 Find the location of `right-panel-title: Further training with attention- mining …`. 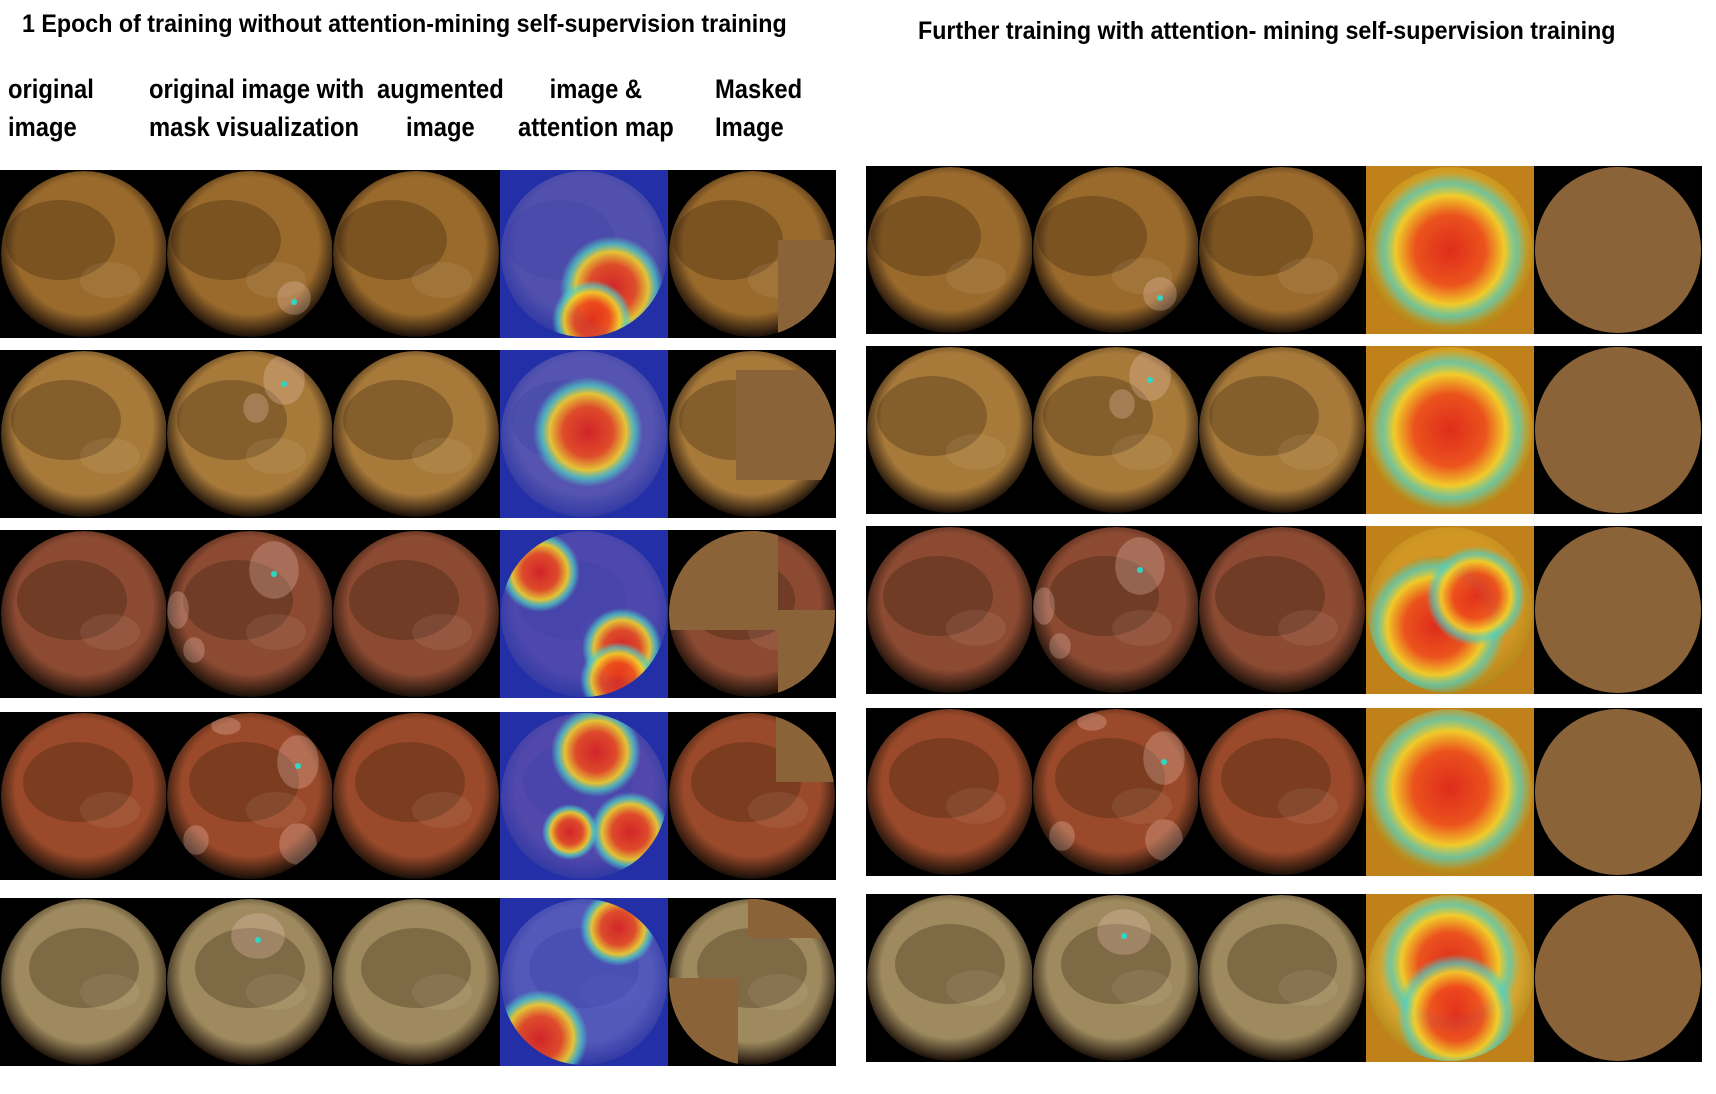

right-panel-title: Further training with attention- mining … is located at coordinates (1267, 31).